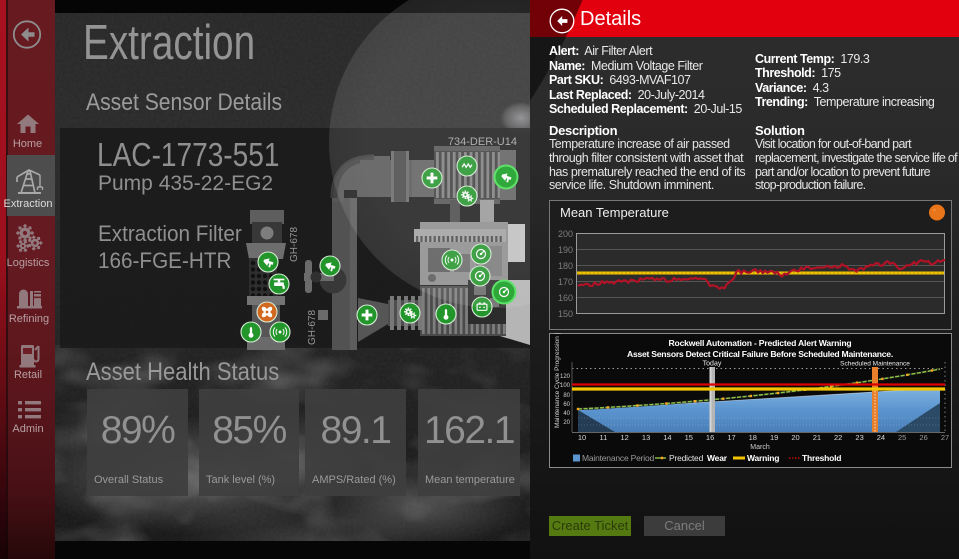  I want to click on svg-text: 12, so click(625, 437).